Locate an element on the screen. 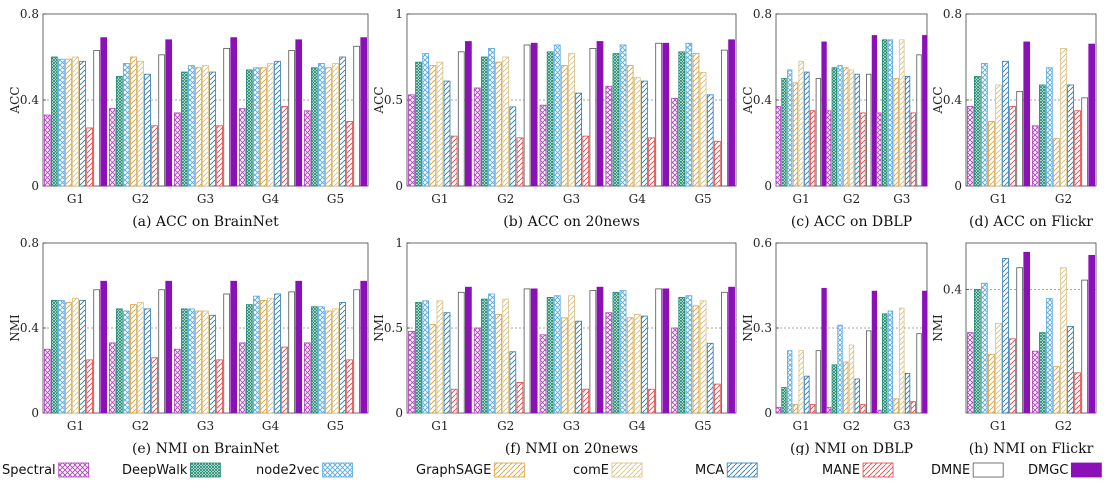 This screenshot has height=490, width=1115. bar-dmgc-g4 is located at coordinates (666, 114).